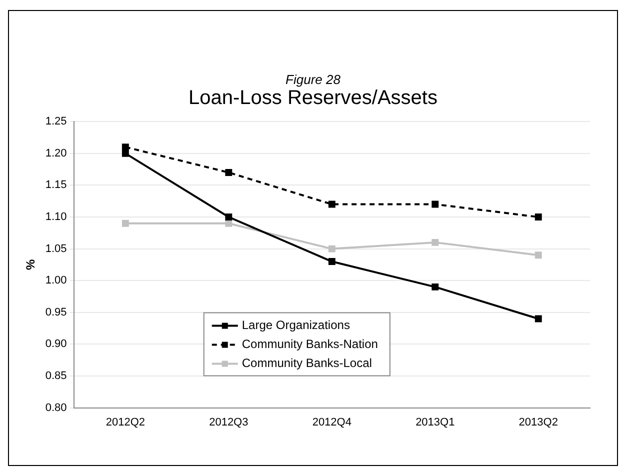 Image resolution: width=626 pixels, height=470 pixels. Describe the element at coordinates (228, 422) in the screenshot. I see `x-tick-label: 2012Q3` at that location.